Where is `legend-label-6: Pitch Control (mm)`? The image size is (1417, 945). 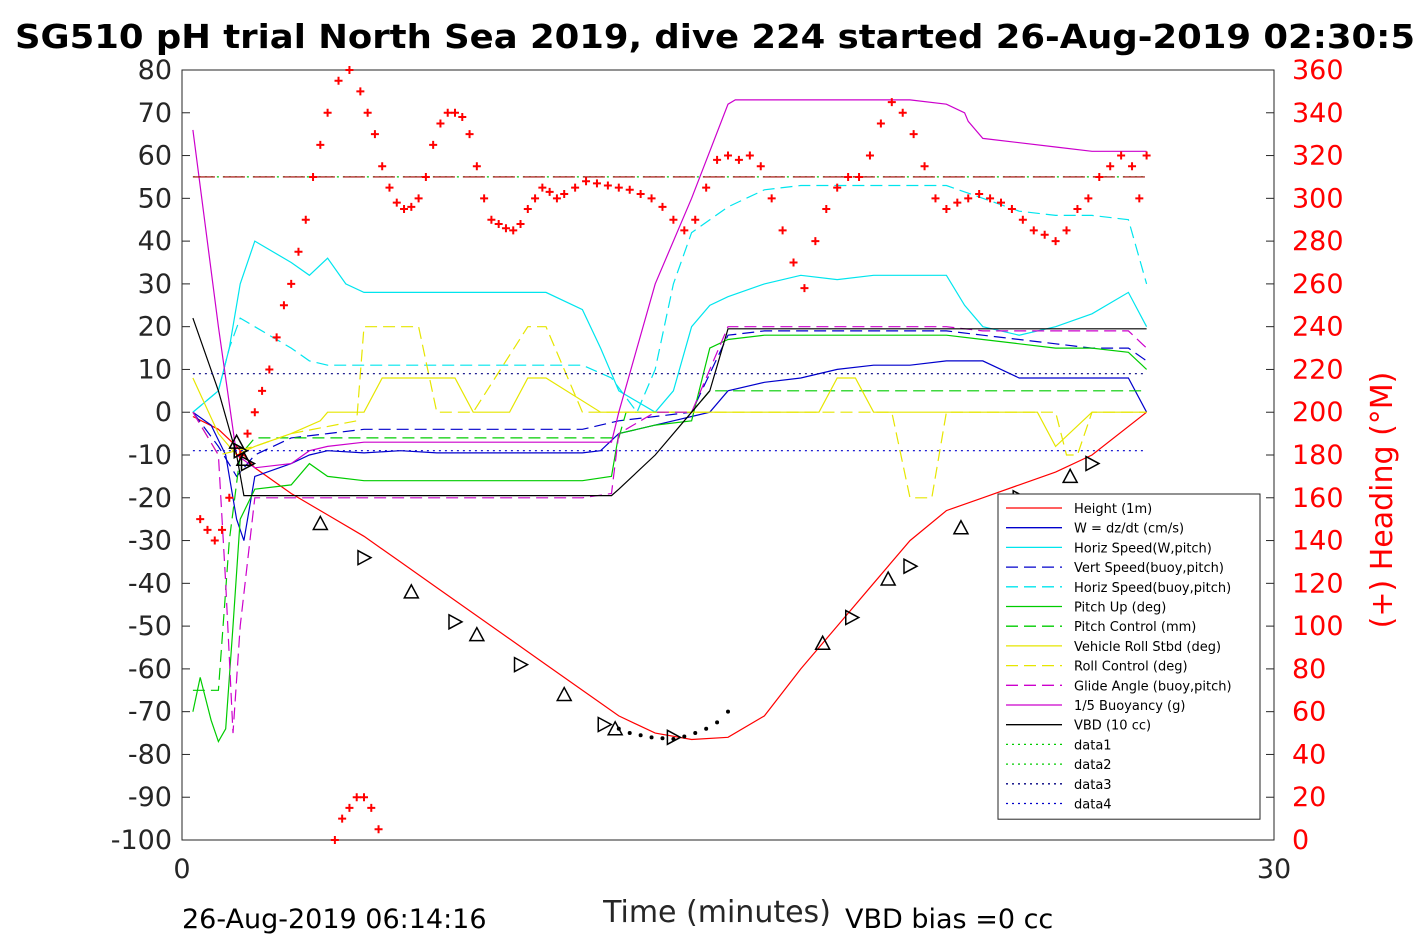 legend-label-6: Pitch Control (mm) is located at coordinates (1135, 627).